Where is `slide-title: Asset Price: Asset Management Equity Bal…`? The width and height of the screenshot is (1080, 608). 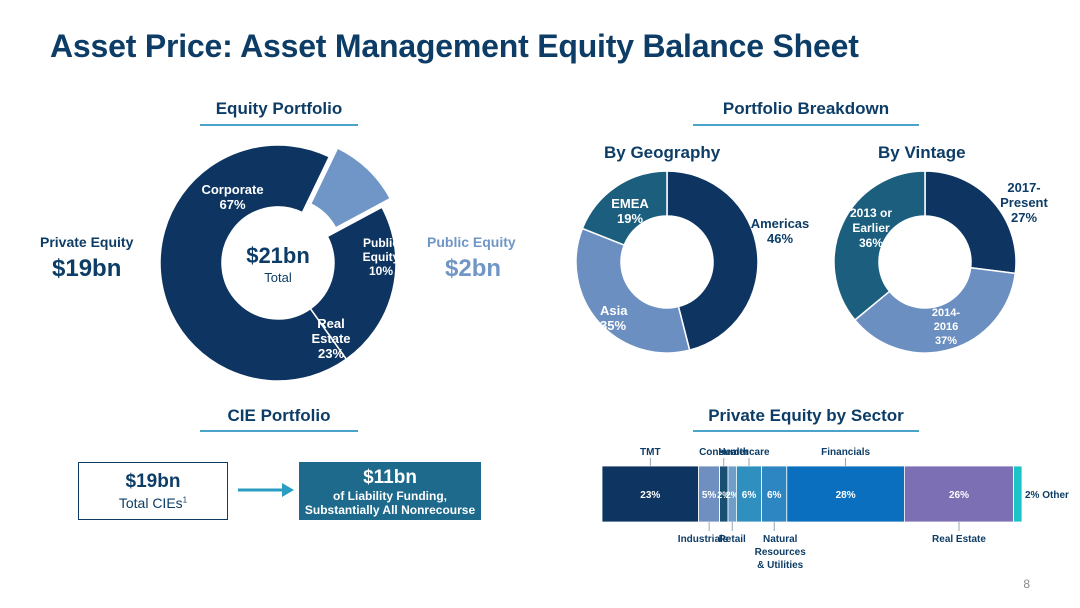
slide-title: Asset Price: Asset Management Equity Bal… is located at coordinates (454, 46).